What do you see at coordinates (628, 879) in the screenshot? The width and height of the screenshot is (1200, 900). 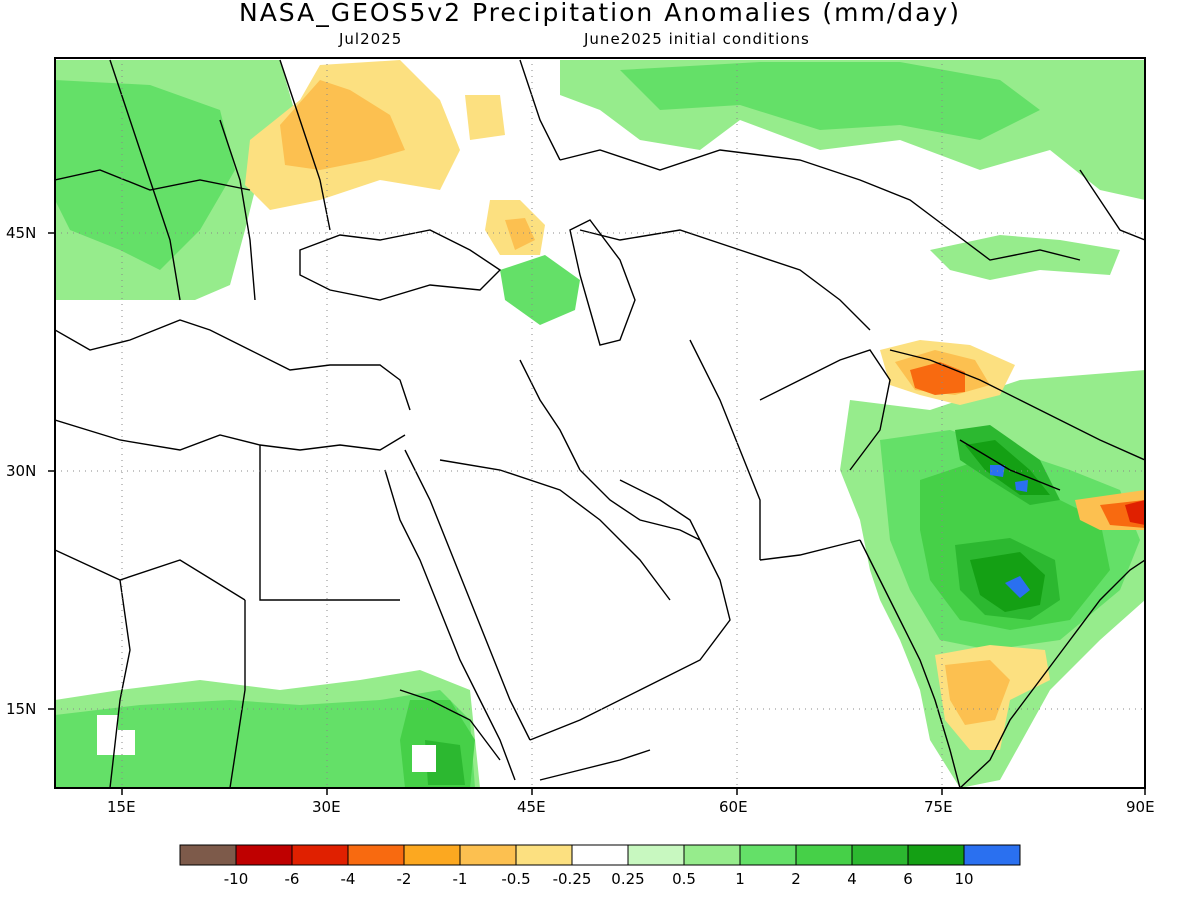 I see `colorbar-tick-label: 0.25` at bounding box center [628, 879].